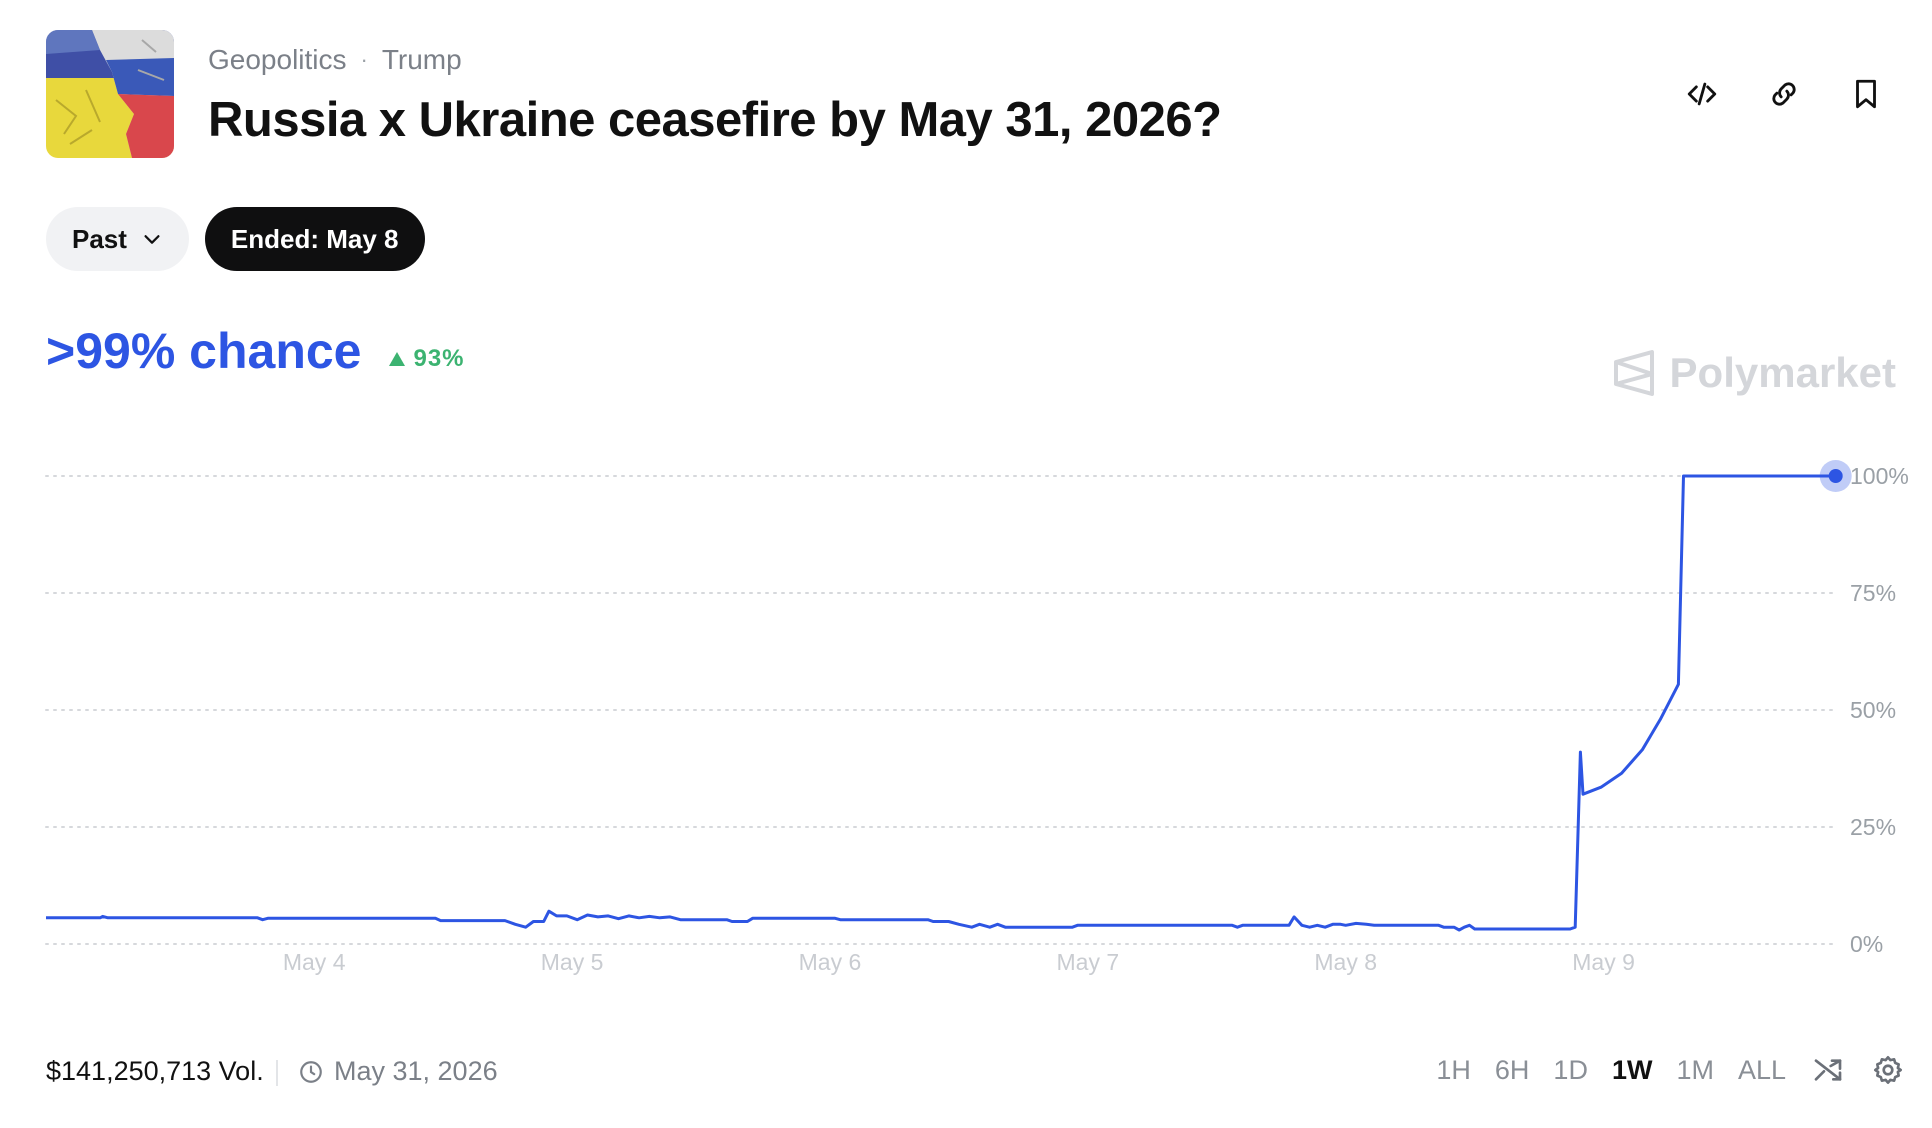 The height and width of the screenshot is (1128, 1932). Describe the element at coordinates (314, 962) in the screenshot. I see `x-tick-label: May 4` at that location.